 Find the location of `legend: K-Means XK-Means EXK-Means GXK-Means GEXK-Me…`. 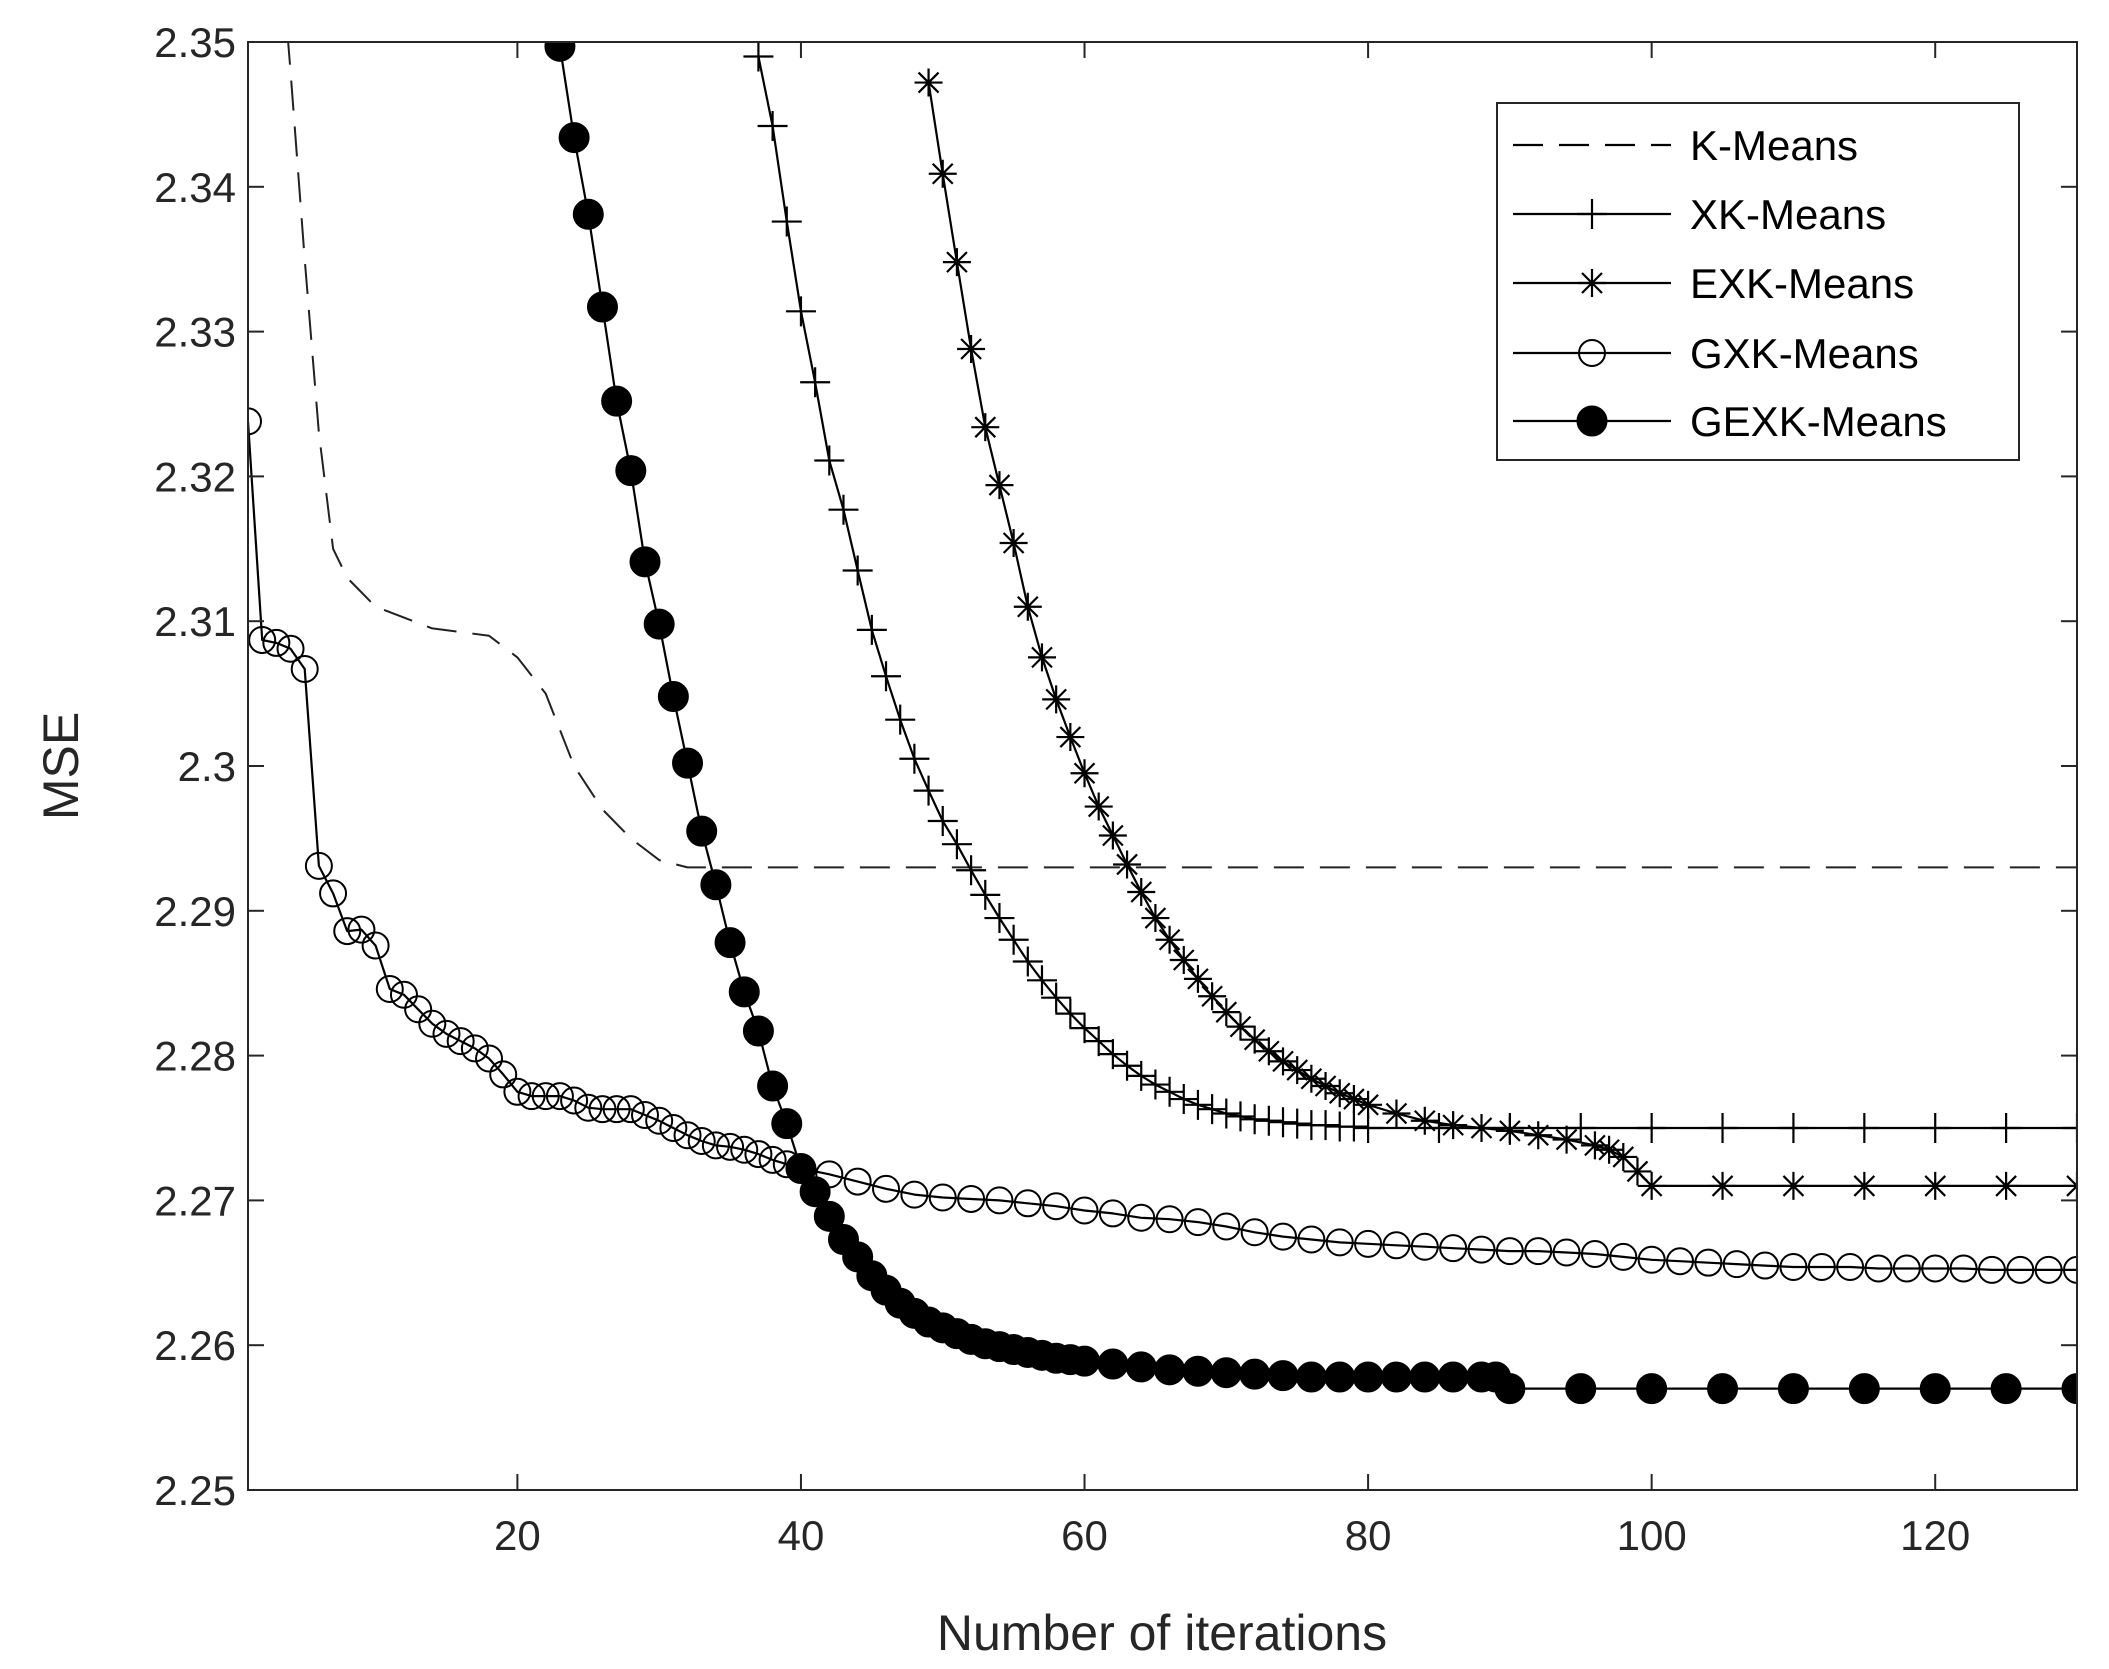

legend: K-Means XK-Means EXK-Means GXK-Means GEXK-Me… is located at coordinates (1758, 281).